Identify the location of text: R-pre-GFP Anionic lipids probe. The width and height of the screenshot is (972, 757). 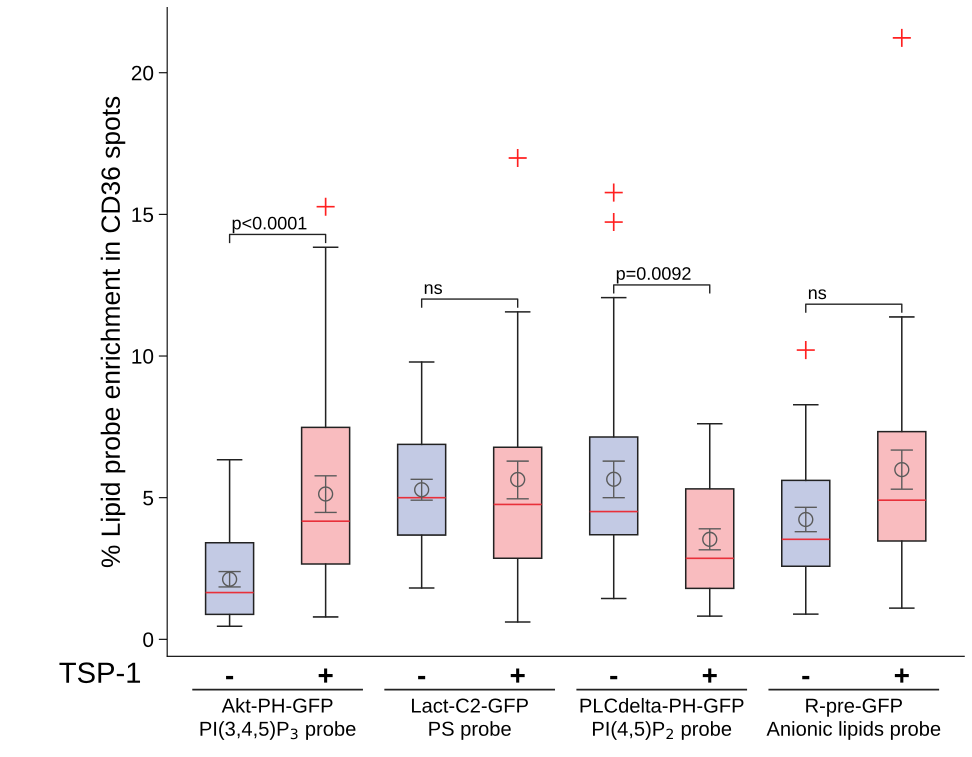
(853, 719).